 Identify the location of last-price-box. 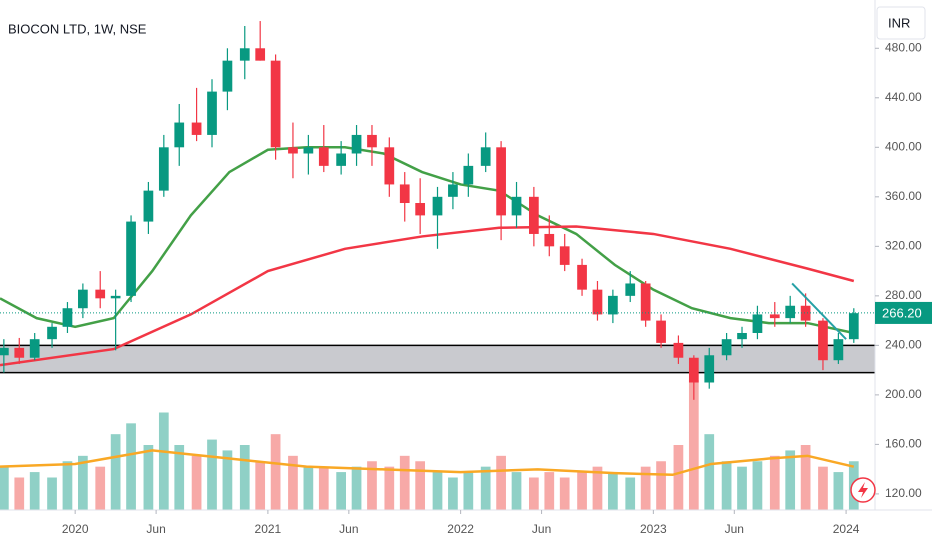
(903, 312).